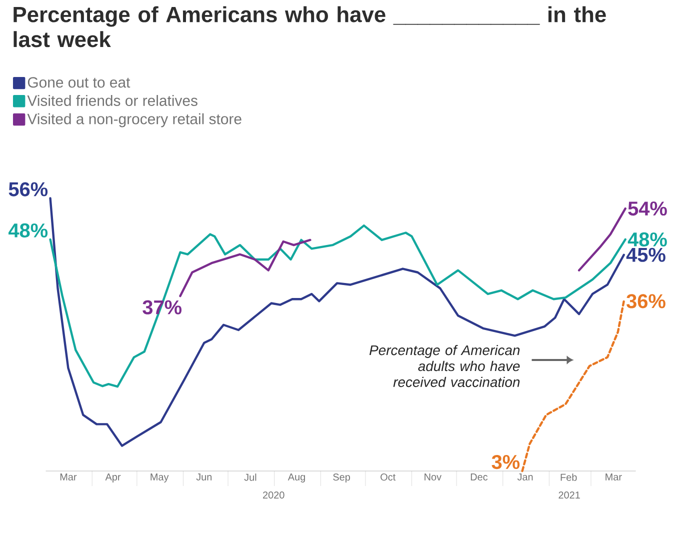 The height and width of the screenshot is (556, 692). What do you see at coordinates (28, 189) in the screenshot?
I see `data-label: 56%` at bounding box center [28, 189].